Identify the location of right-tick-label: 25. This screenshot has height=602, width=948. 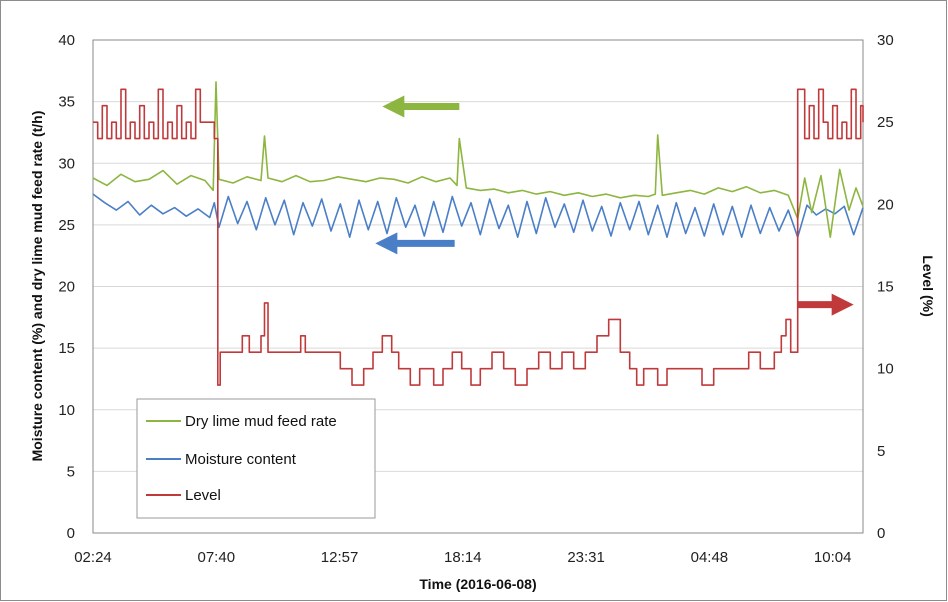
(885, 122).